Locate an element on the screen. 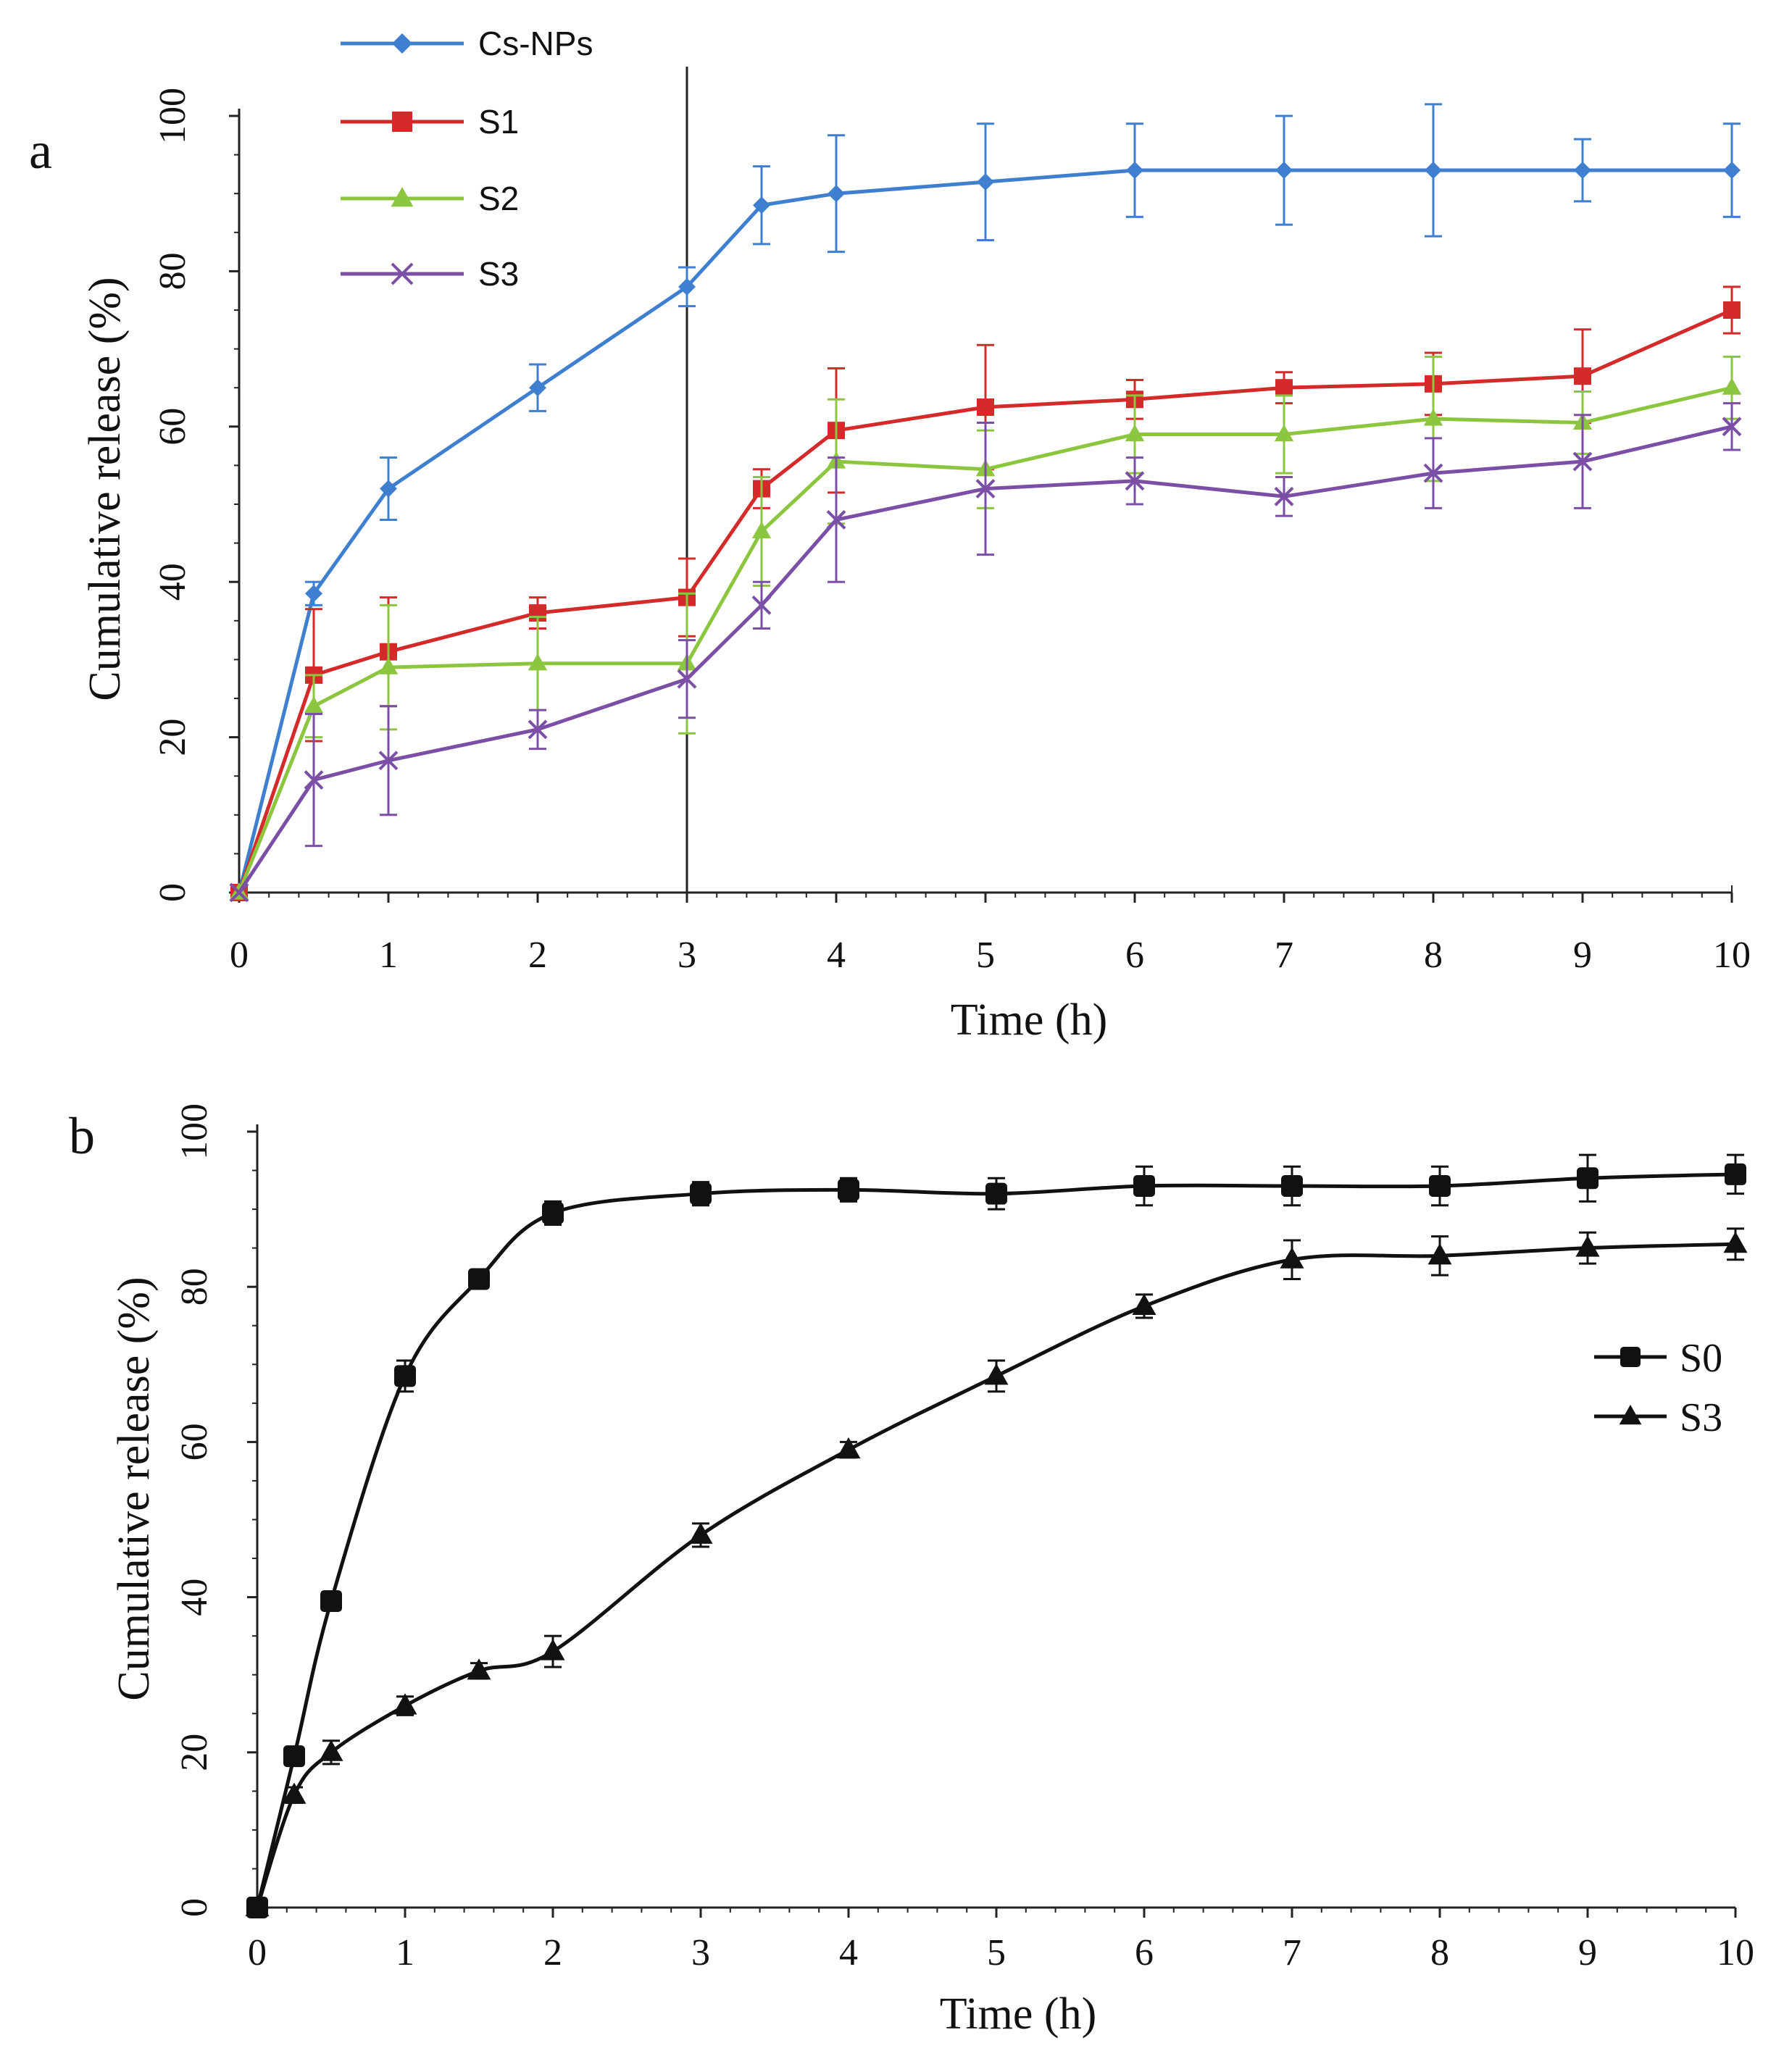 Image resolution: width=1784 pixels, height=2072 pixels. x-tick-label: 1 is located at coordinates (388, 955).